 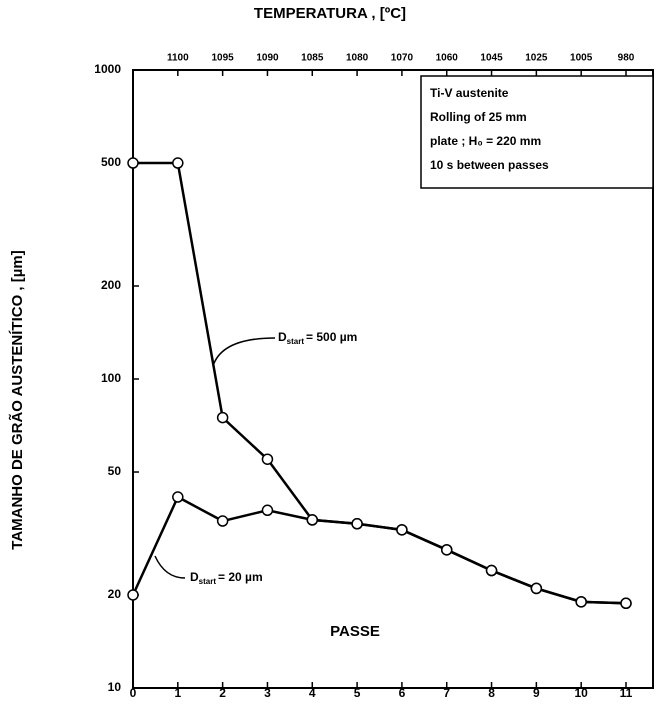 What do you see at coordinates (222, 693) in the screenshot?
I see `x-tick-label: 2` at bounding box center [222, 693].